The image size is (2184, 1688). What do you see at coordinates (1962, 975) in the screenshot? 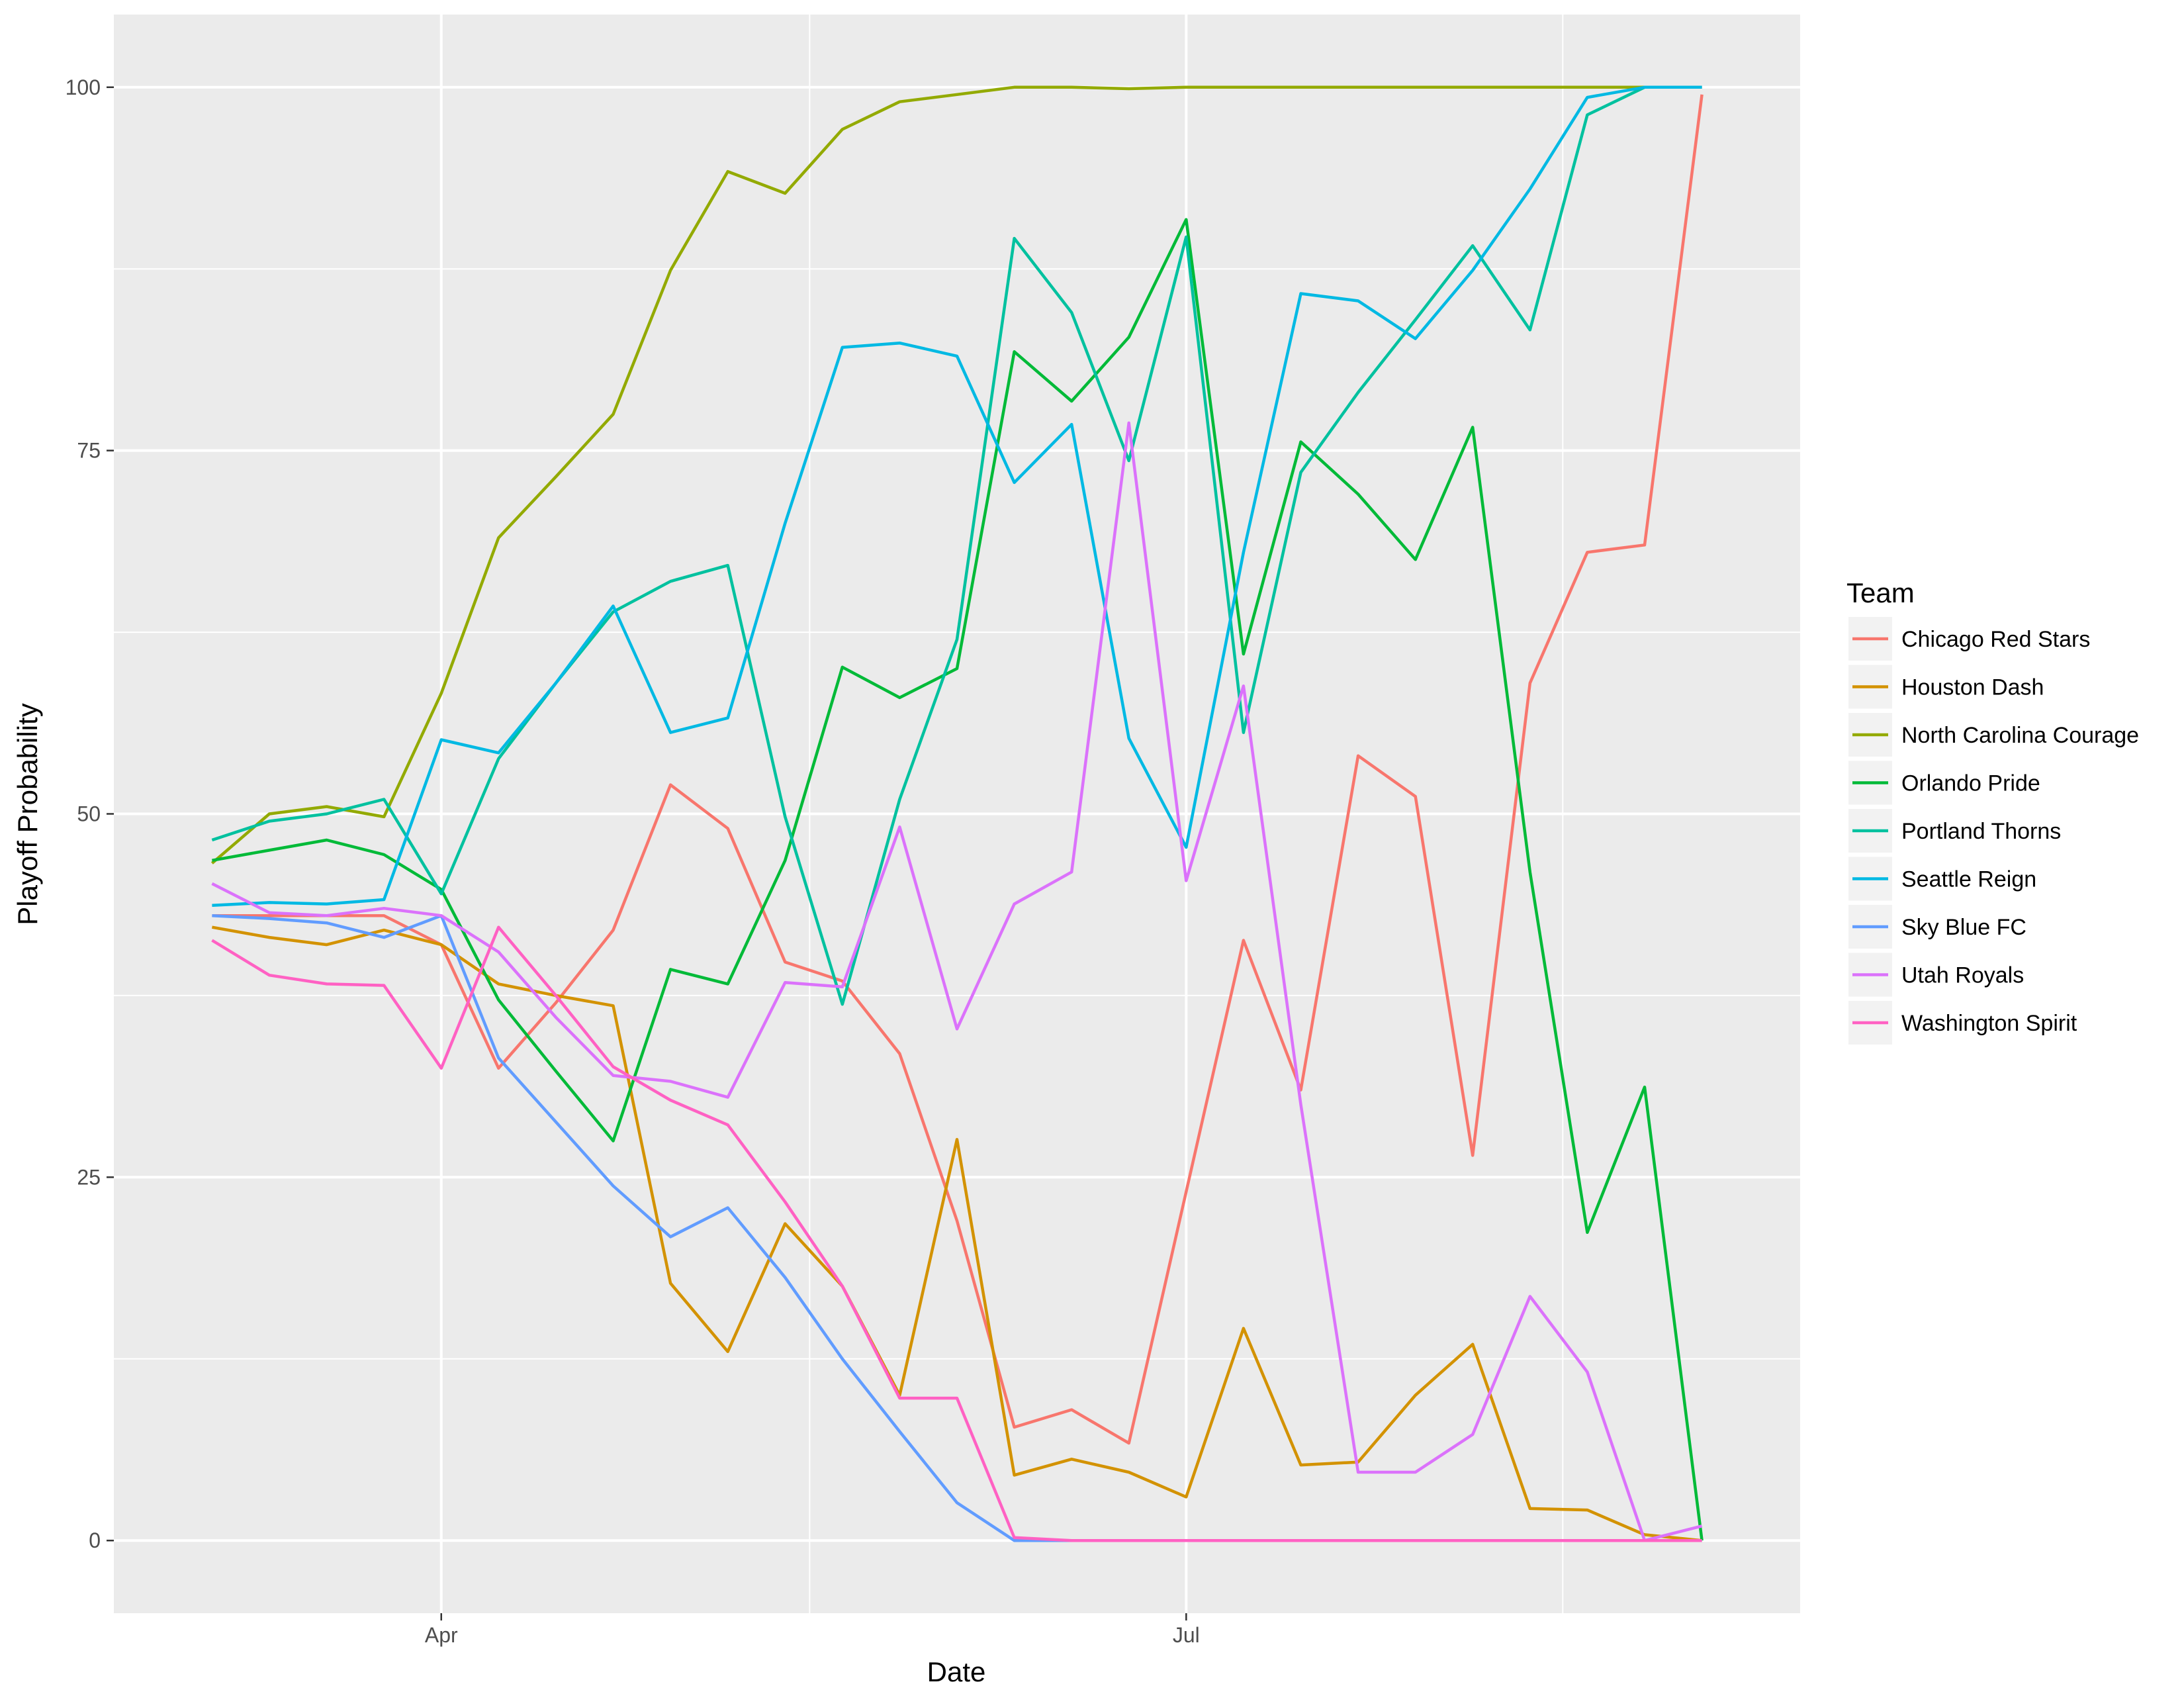
I see `legend-label: Utah Royals` at bounding box center [1962, 975].